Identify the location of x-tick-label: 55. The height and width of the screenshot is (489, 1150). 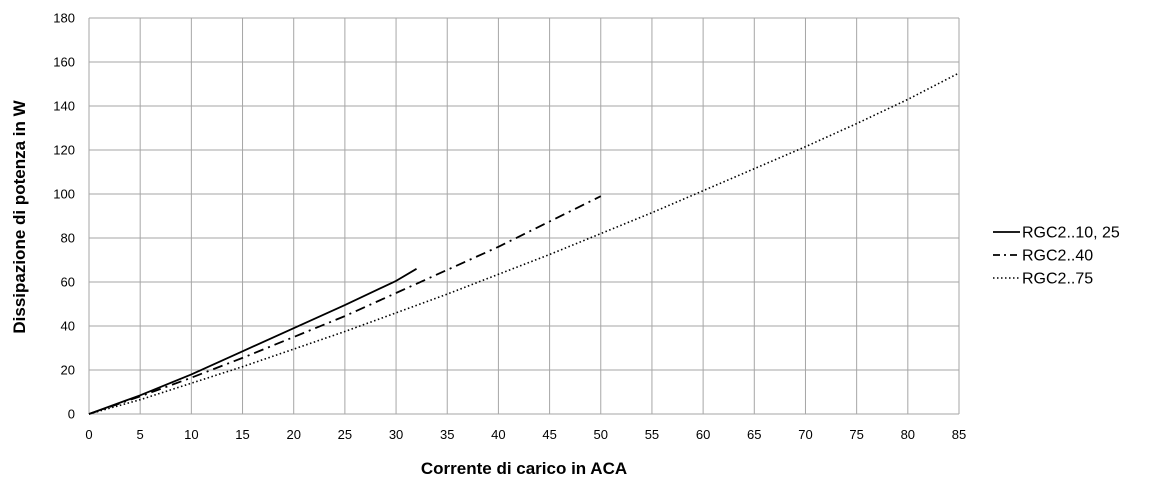
(652, 434).